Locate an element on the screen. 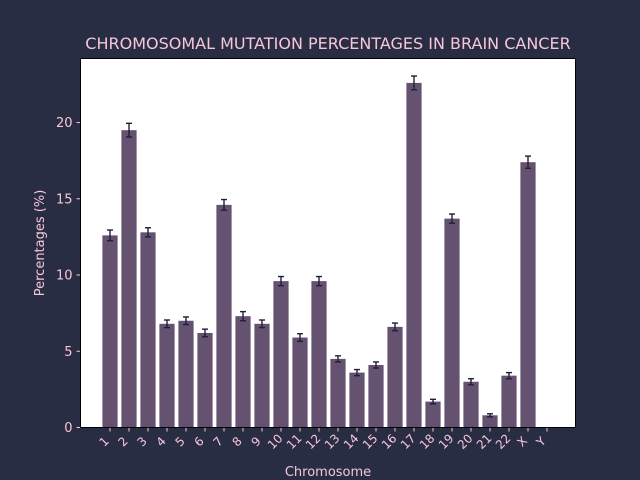 This screenshot has width=640, height=480. x-tick-label-13: 13 is located at coordinates (332, 441).